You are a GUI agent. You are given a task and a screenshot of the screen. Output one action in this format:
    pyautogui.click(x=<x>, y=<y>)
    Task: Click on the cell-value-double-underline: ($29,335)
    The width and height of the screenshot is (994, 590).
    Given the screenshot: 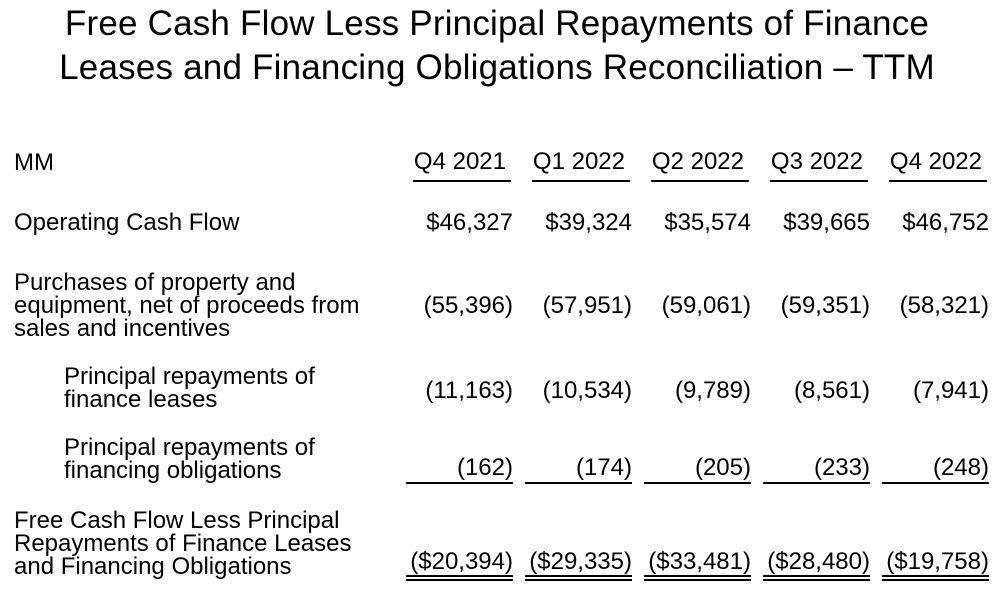 What is the action you would take?
    pyautogui.click(x=578, y=565)
    